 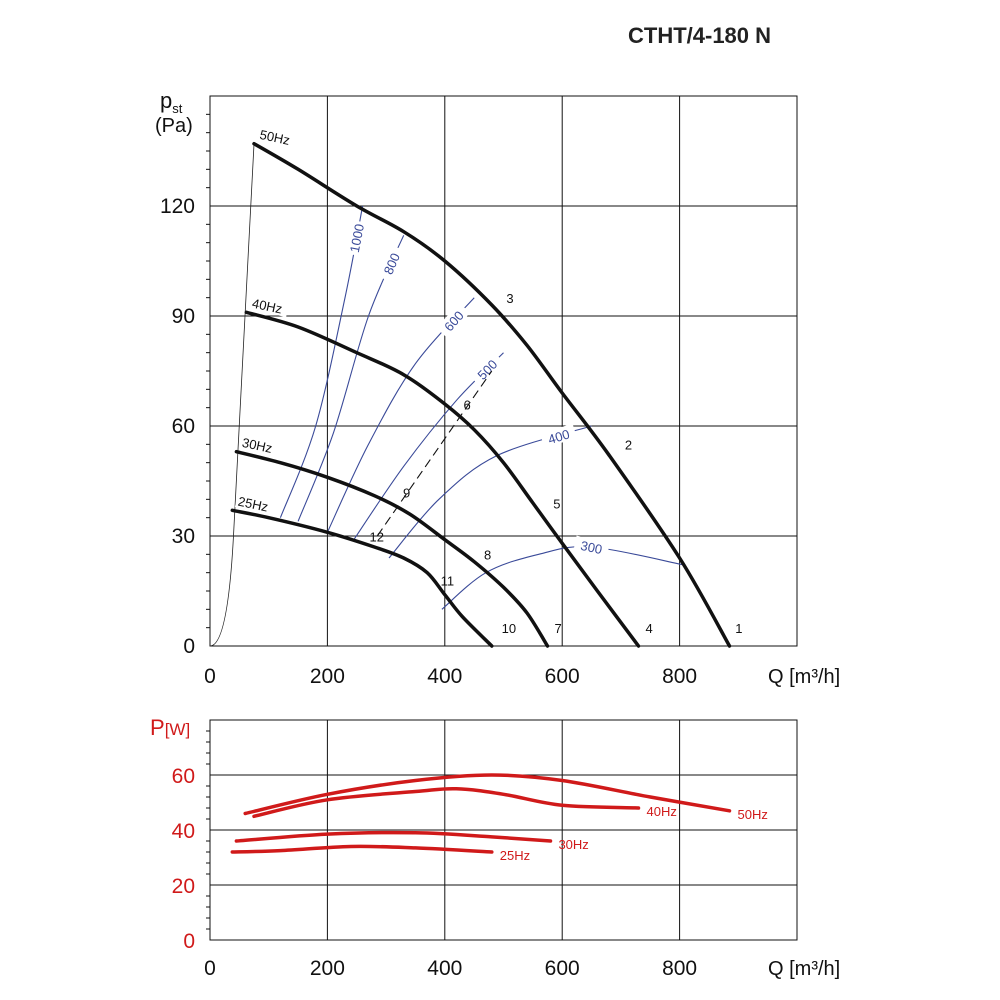 I want to click on operating-point-label: 5, so click(x=556, y=503).